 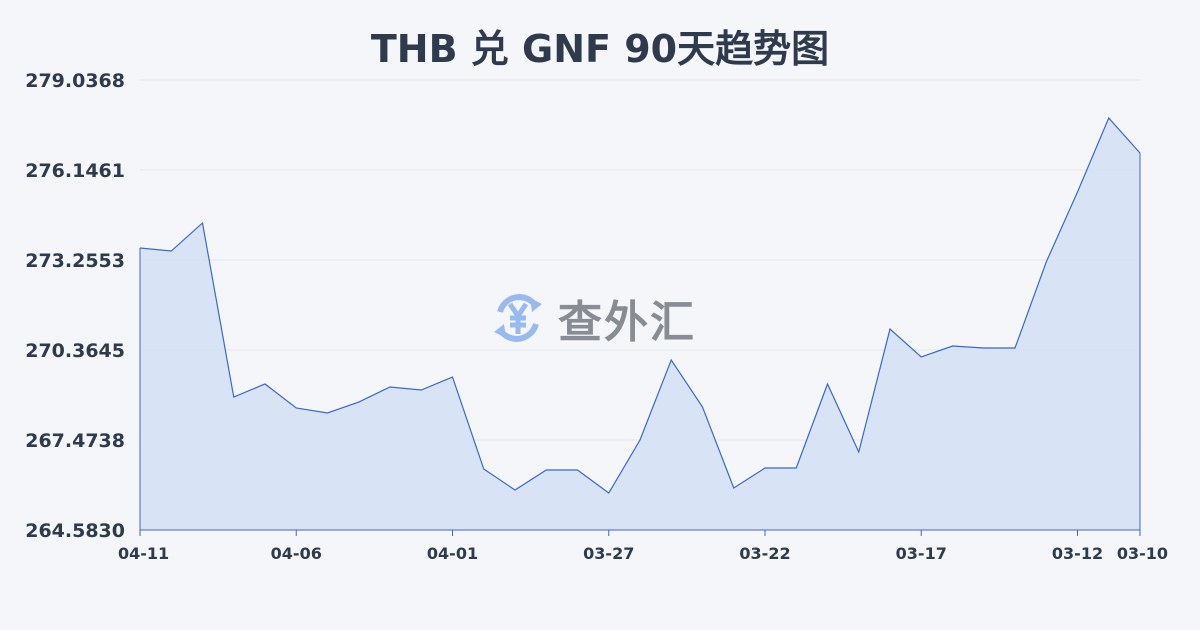 I want to click on x-tick-label: 04-01, so click(x=452, y=553).